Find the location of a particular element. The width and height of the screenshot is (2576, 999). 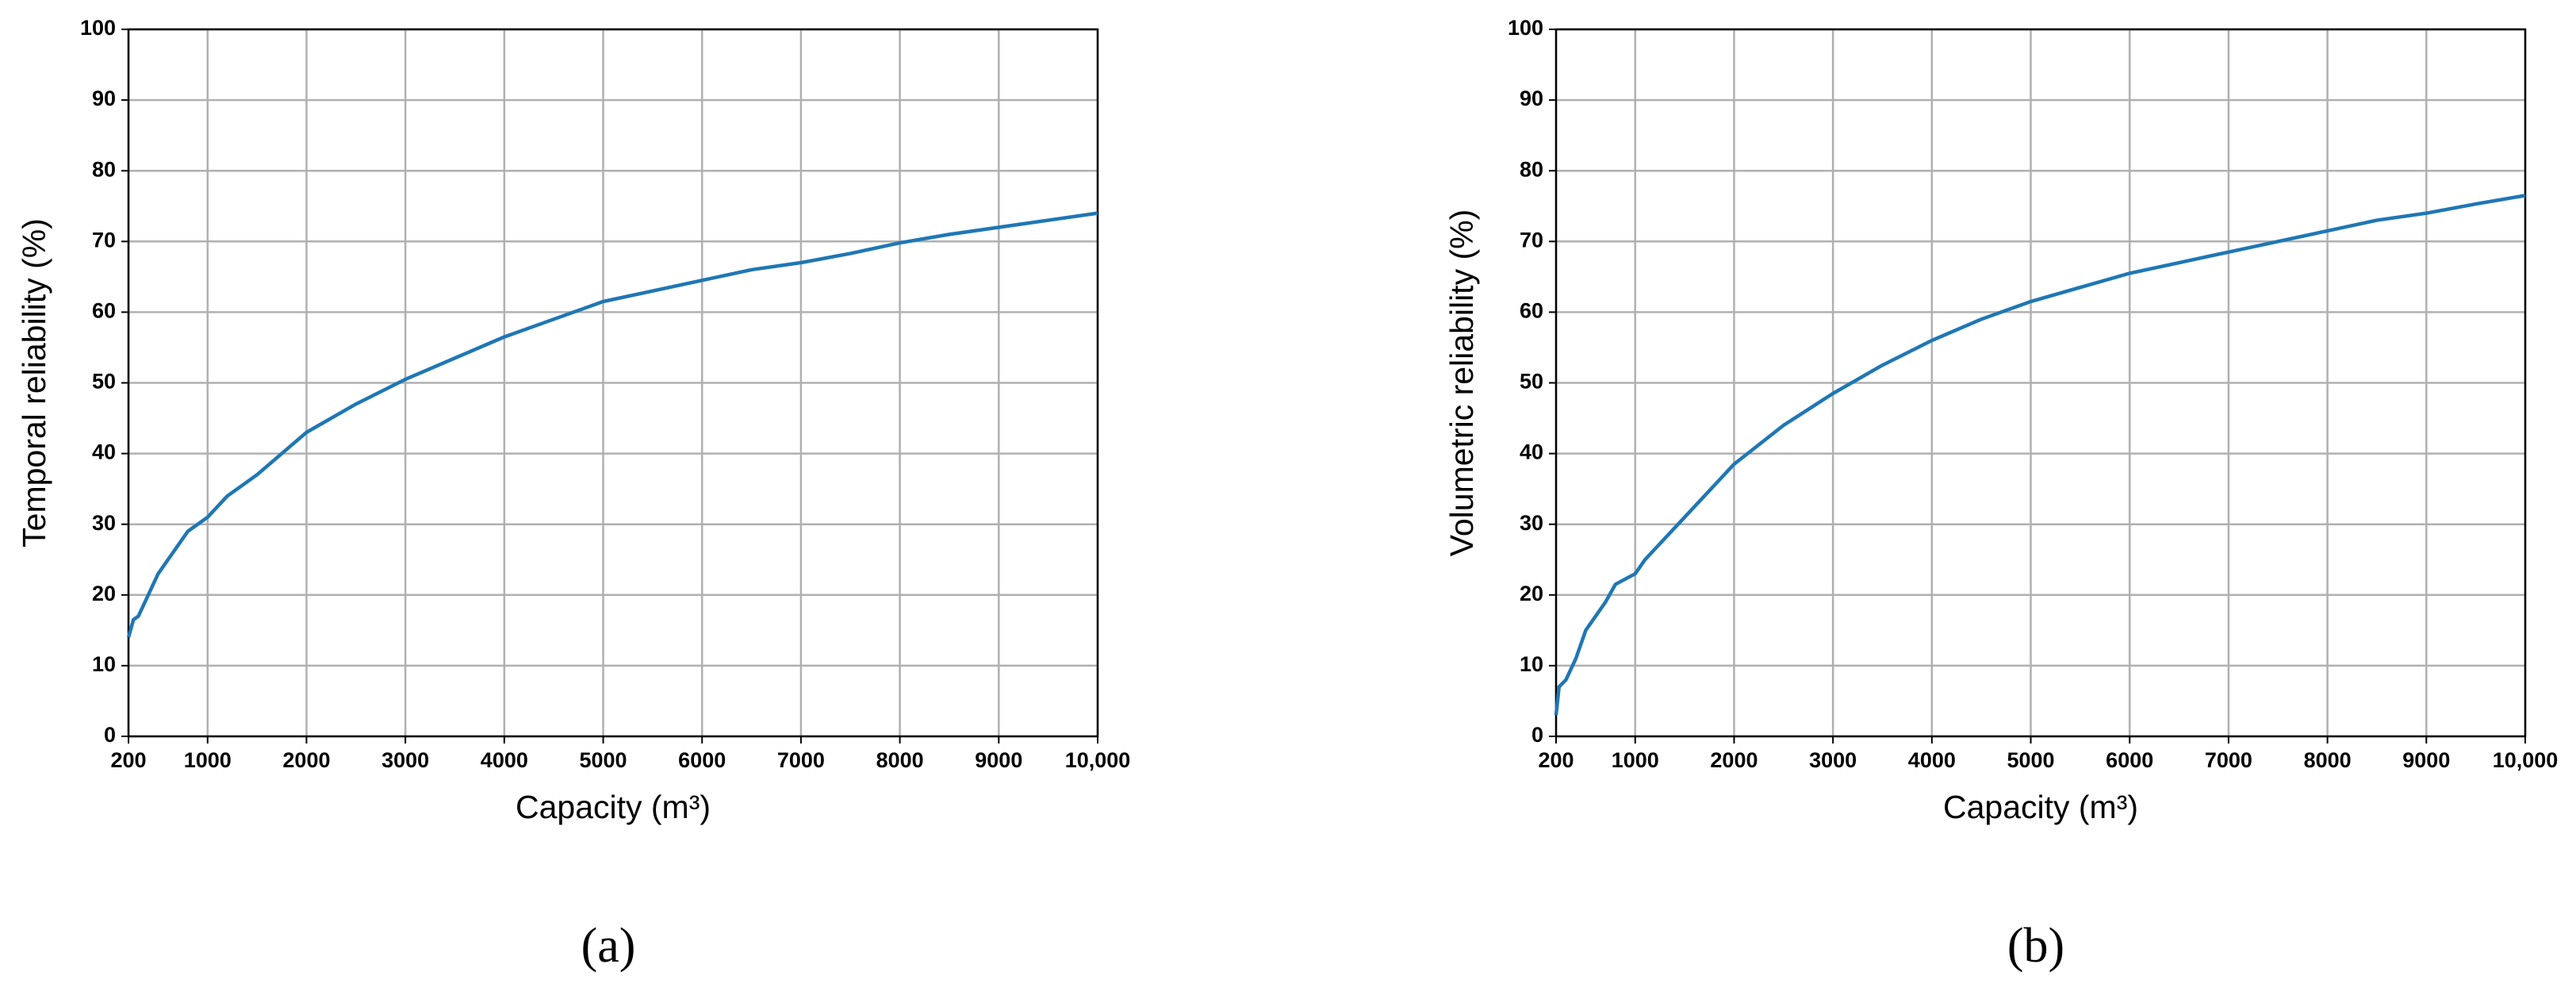

panel-caption: (a) is located at coordinates (608, 946).